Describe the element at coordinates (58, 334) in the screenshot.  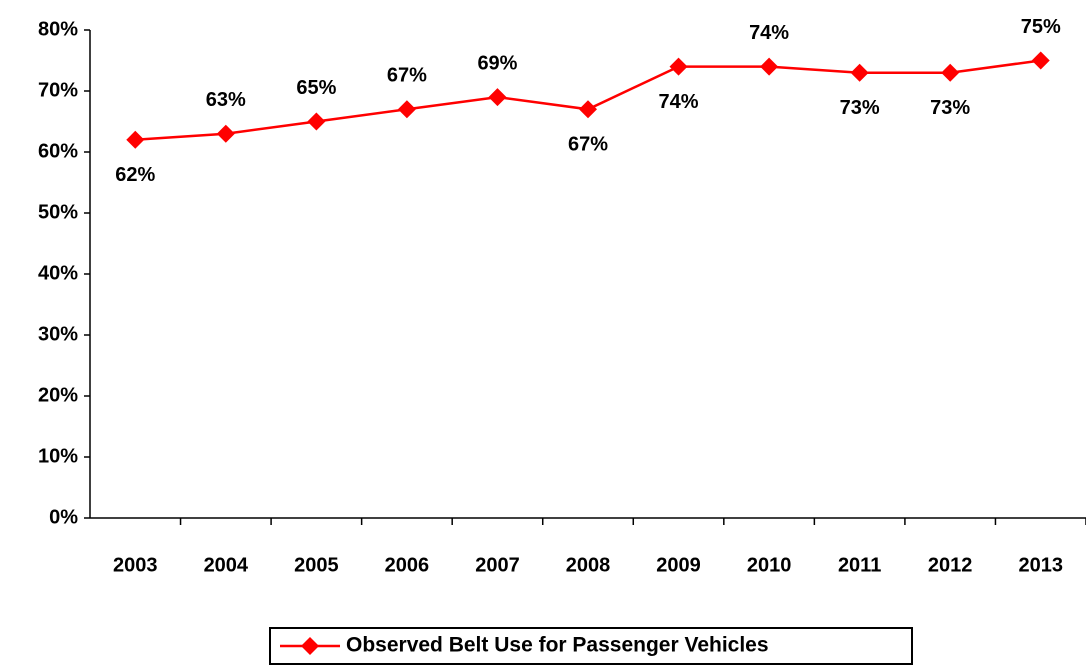
I see `y-tick-label: 30%` at that location.